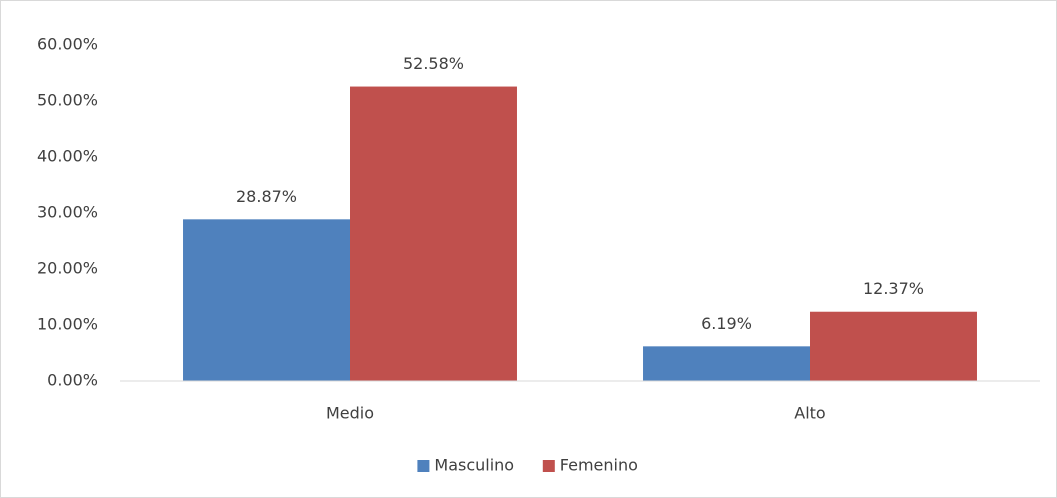 The image size is (1057, 498). What do you see at coordinates (266, 196) in the screenshot?
I see `data-label: 28.87%` at bounding box center [266, 196].